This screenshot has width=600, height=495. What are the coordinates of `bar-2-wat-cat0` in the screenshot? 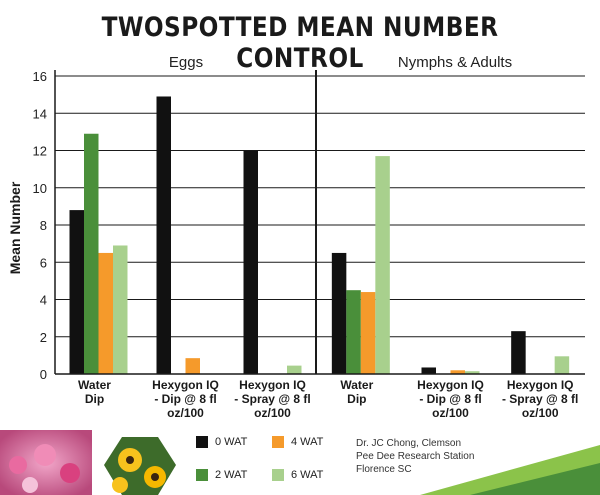 It's located at (91, 253).